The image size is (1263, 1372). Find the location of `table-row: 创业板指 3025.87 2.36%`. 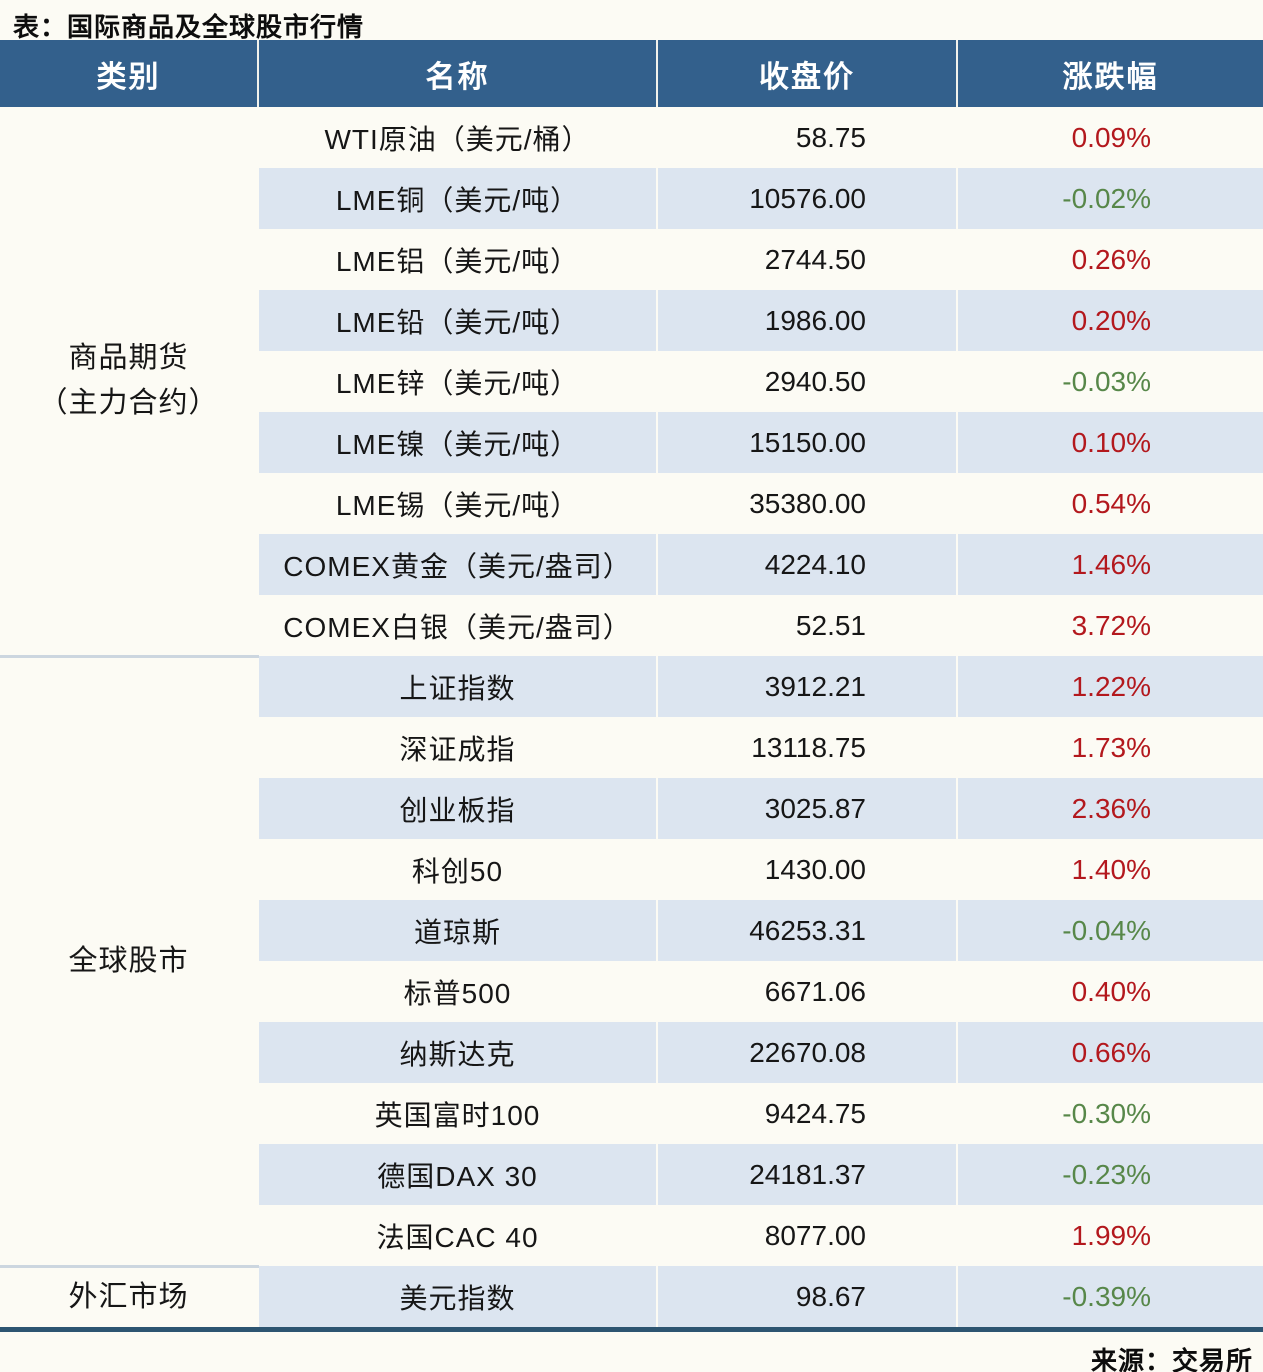

table-row: 创业板指 3025.87 2.36% is located at coordinates (631, 808).